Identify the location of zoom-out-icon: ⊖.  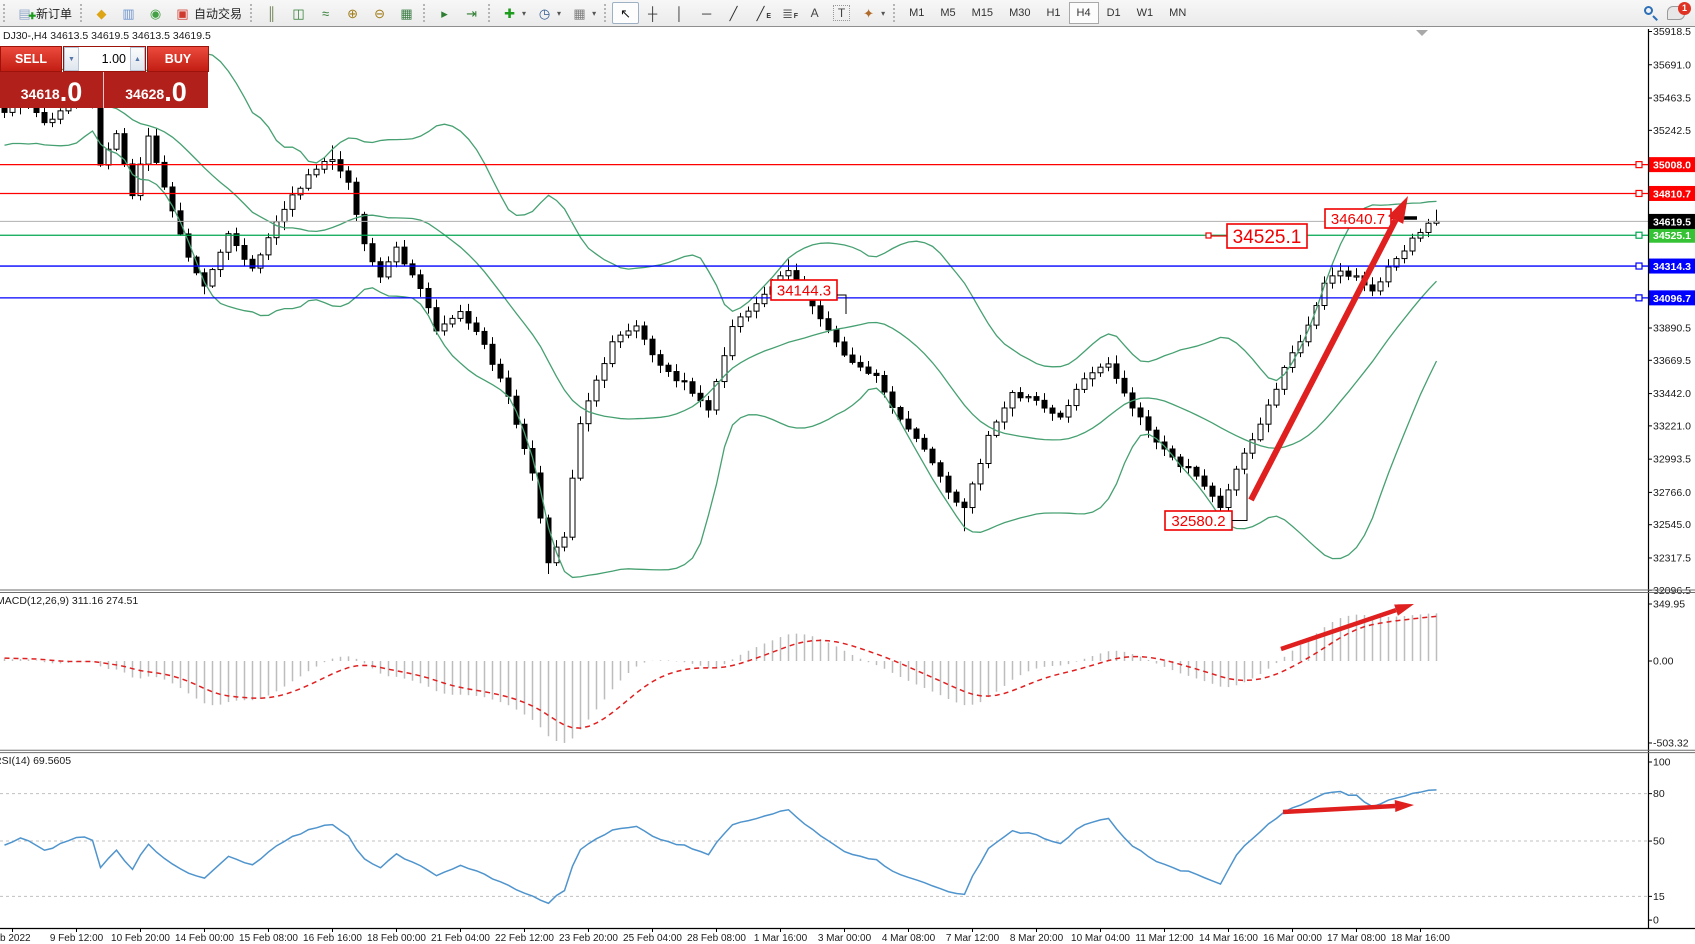
(379, 13).